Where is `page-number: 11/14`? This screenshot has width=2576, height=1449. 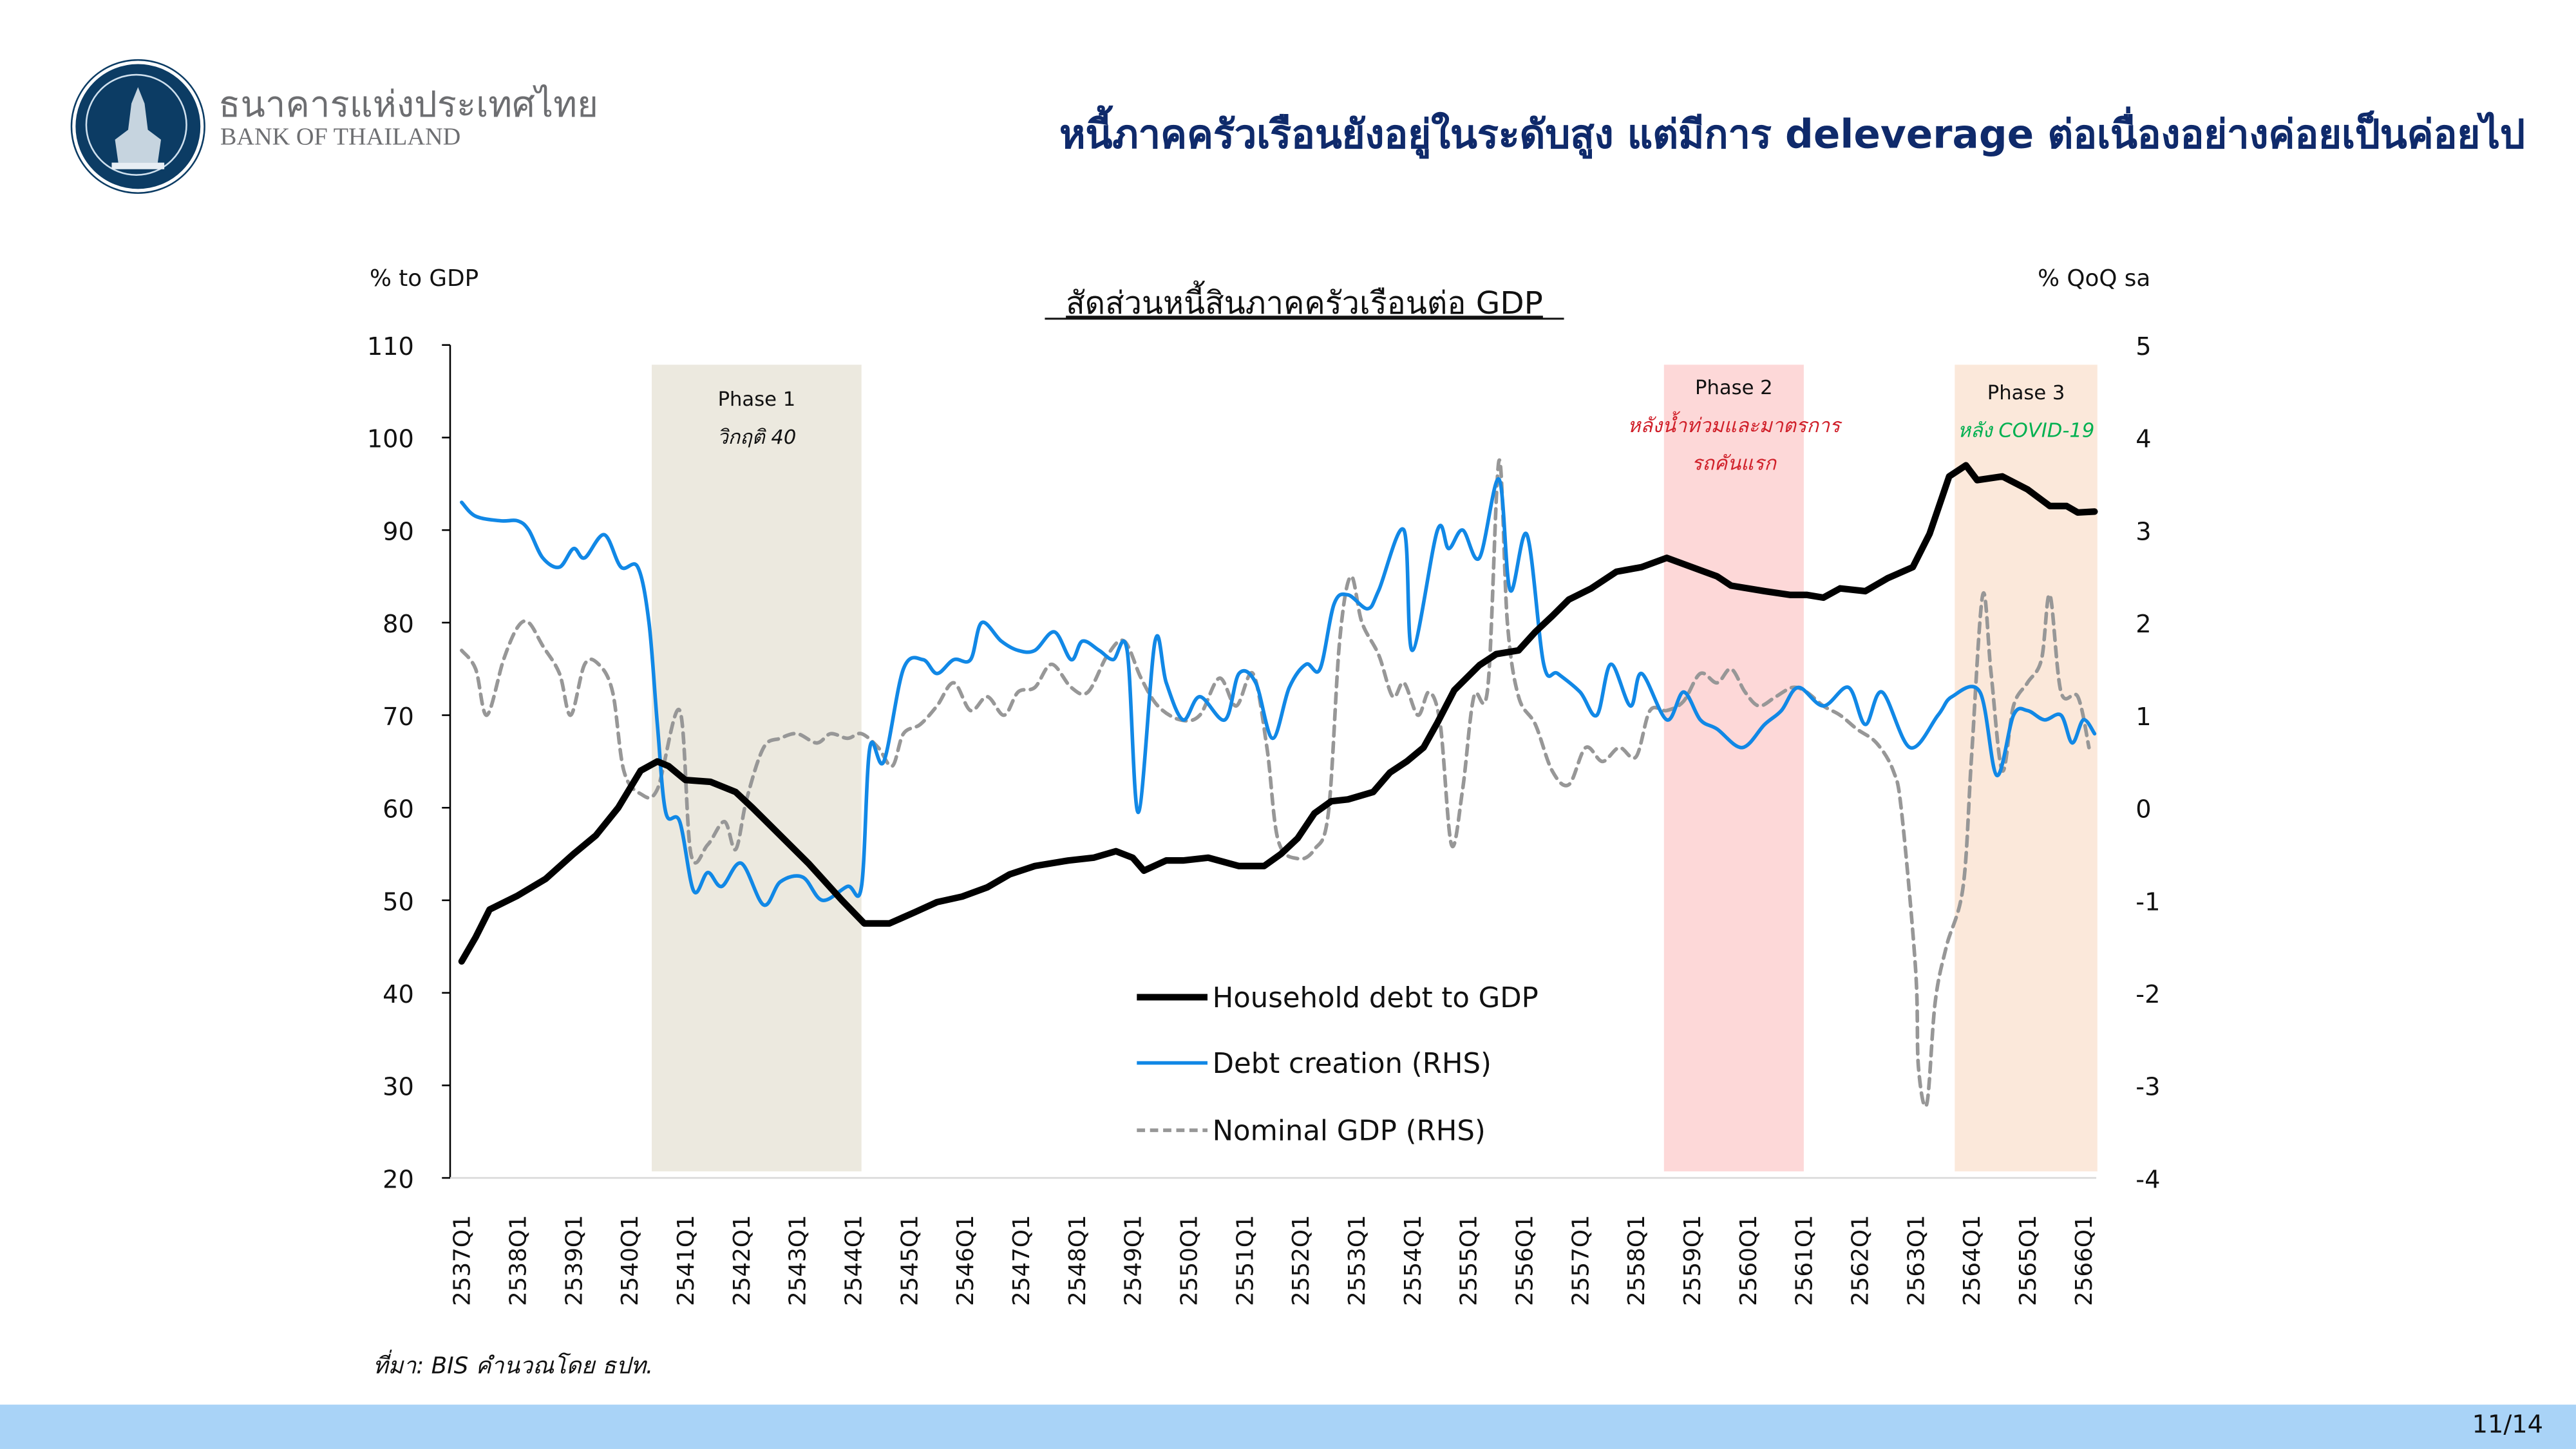 page-number: 11/14 is located at coordinates (2507, 1424).